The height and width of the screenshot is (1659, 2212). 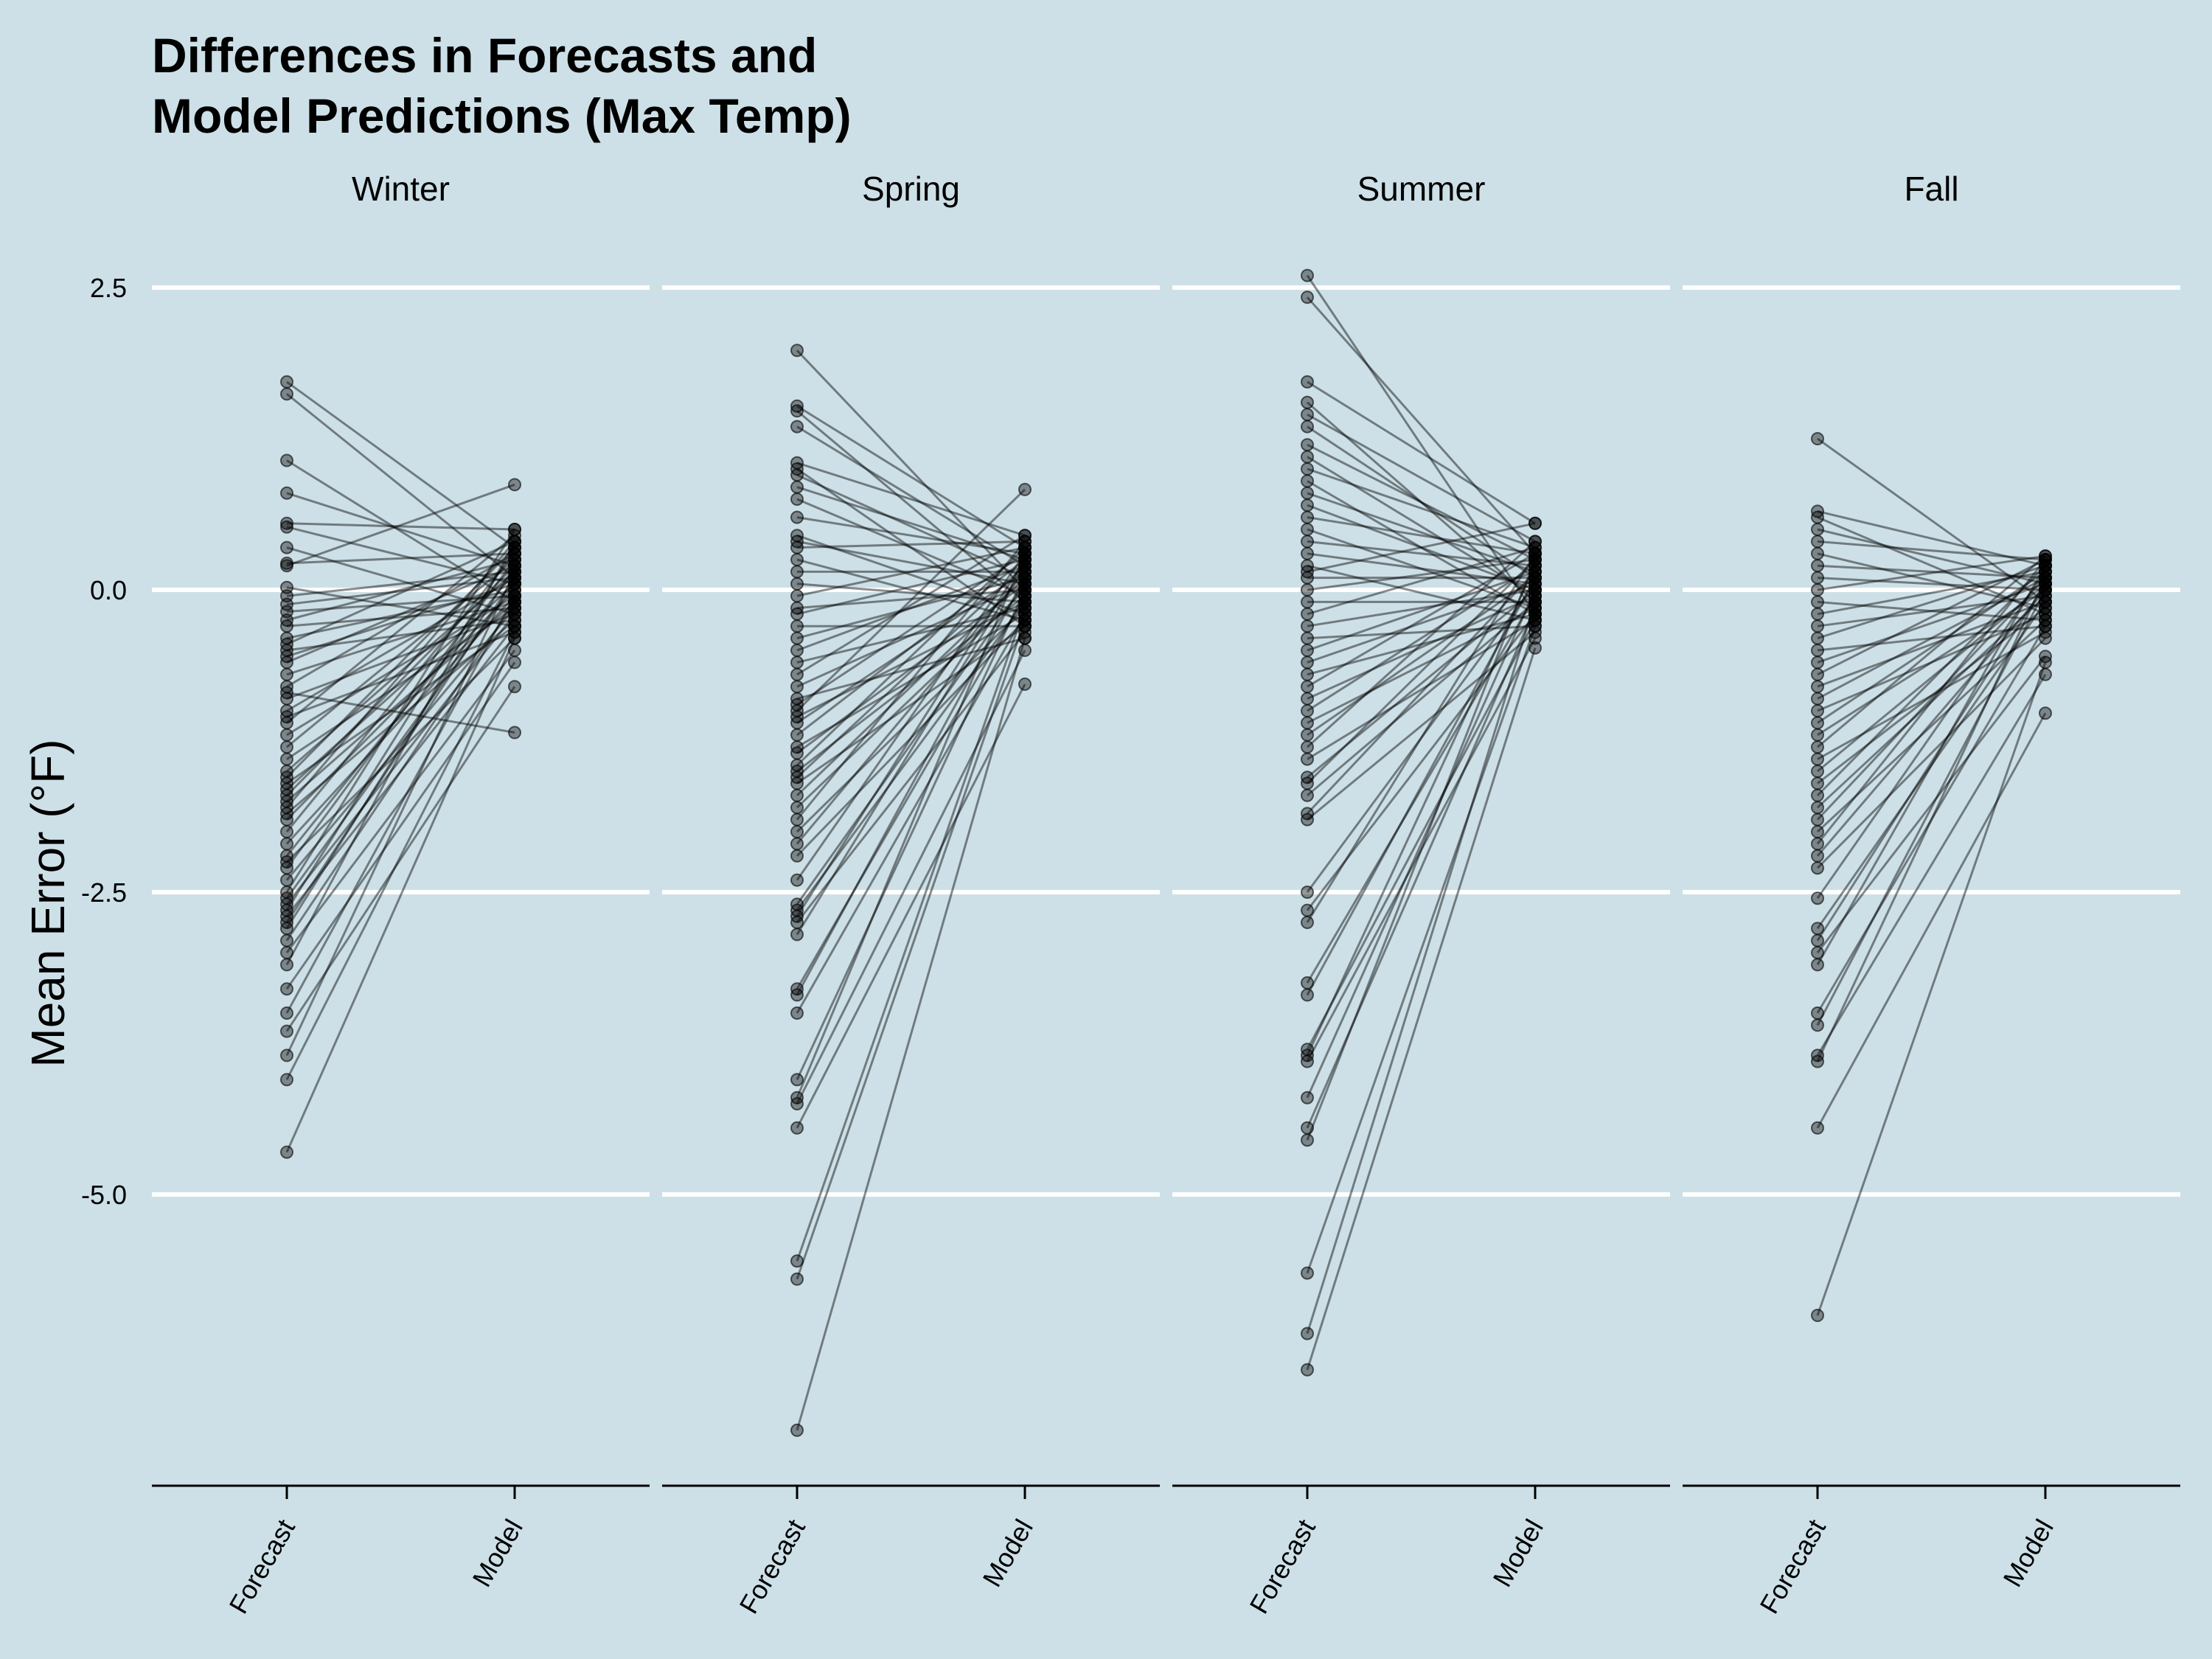 I want to click on facet-label: Fall, so click(x=1931, y=189).